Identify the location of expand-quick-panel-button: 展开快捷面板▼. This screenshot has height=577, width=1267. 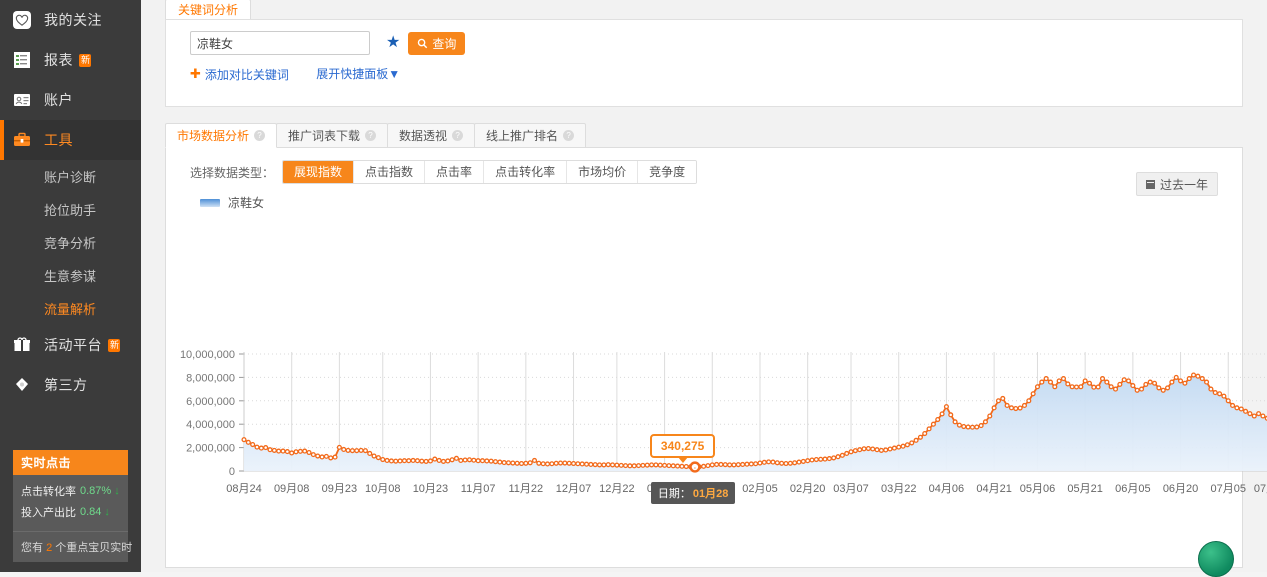
(358, 73).